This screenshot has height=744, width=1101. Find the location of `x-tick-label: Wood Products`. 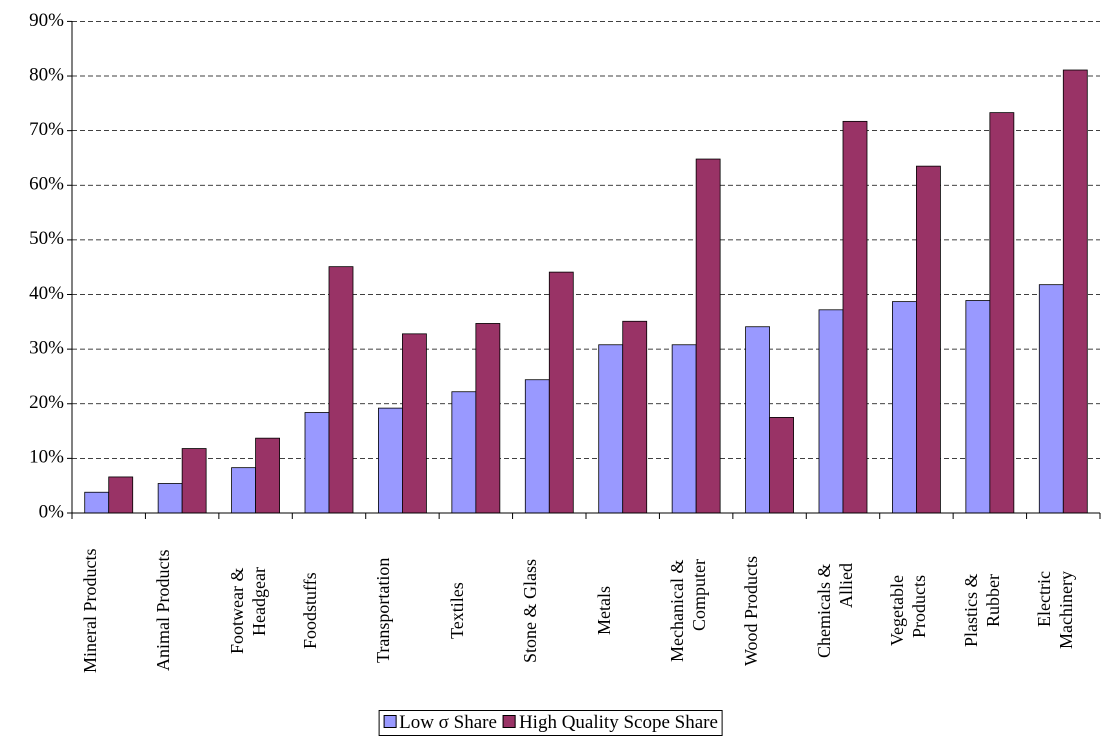

x-tick-label: Wood Products is located at coordinates (750, 610).